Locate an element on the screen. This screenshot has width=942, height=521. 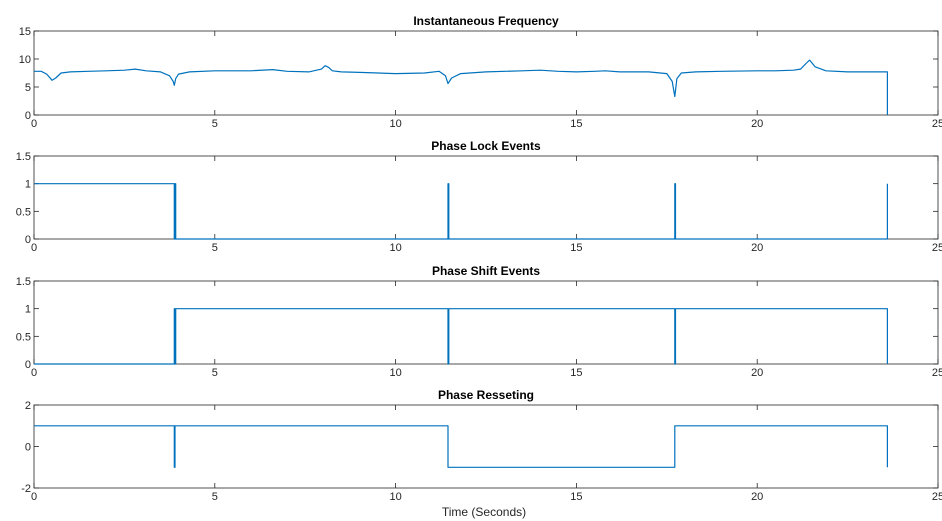
y-tick-label: 2 is located at coordinates (28, 406).